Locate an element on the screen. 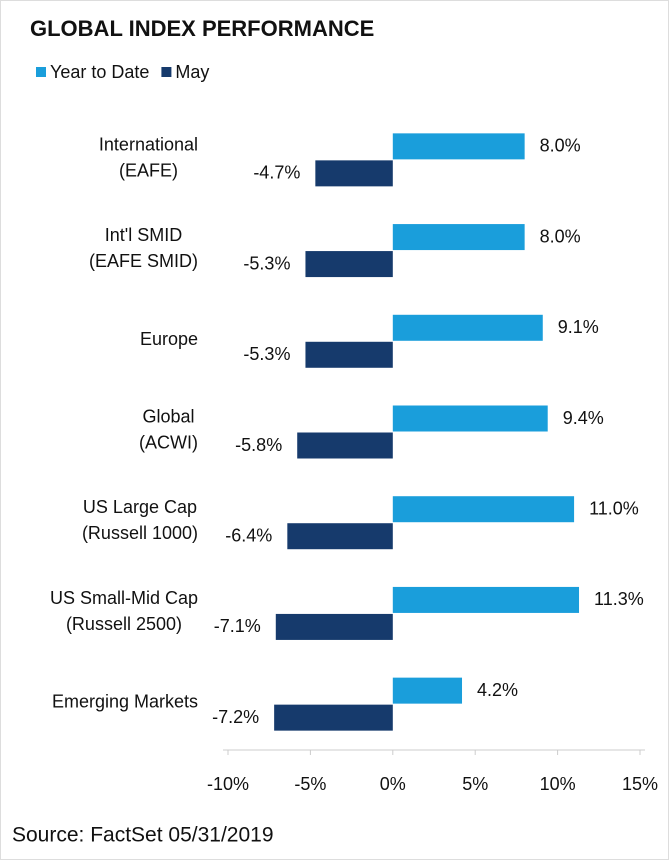  value-label: -4.7% is located at coordinates (276, 173).